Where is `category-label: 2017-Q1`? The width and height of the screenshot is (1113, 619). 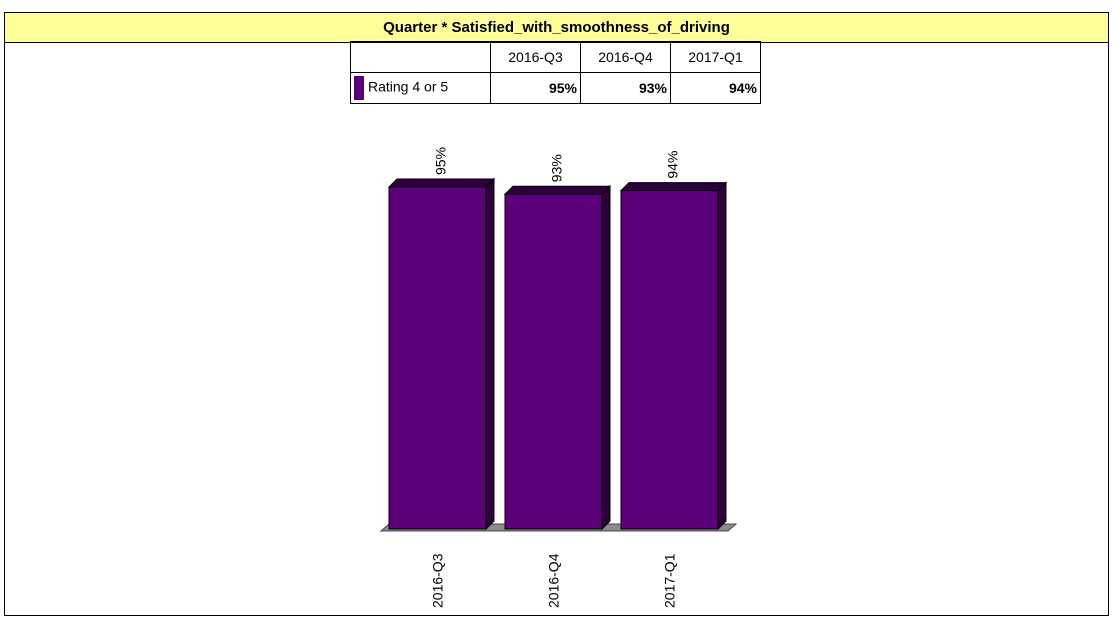
category-label: 2017-Q1 is located at coordinates (670, 580).